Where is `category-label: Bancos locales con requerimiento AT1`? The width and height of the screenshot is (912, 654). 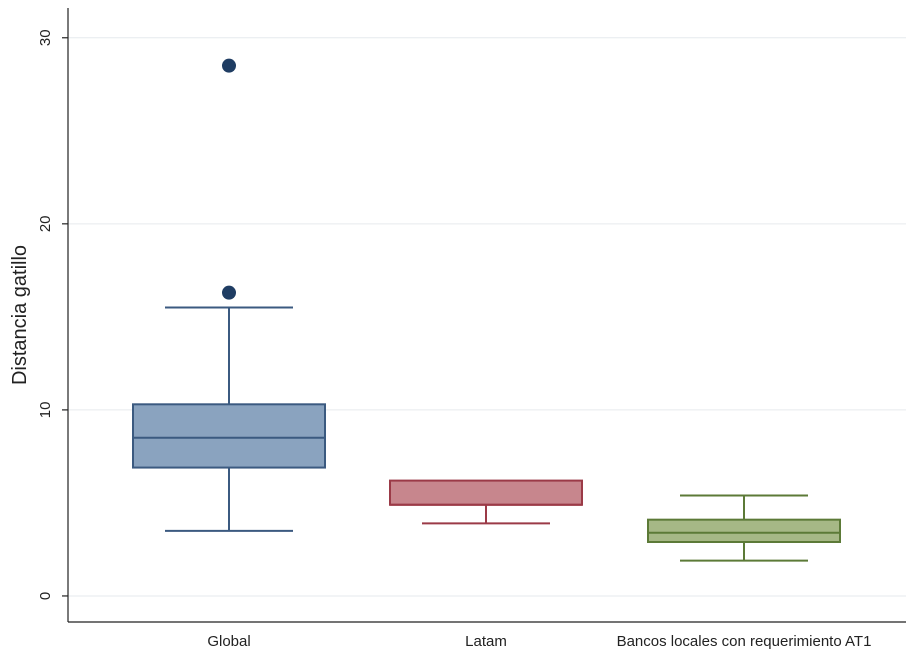
category-label: Bancos locales con requerimiento AT1 is located at coordinates (744, 641).